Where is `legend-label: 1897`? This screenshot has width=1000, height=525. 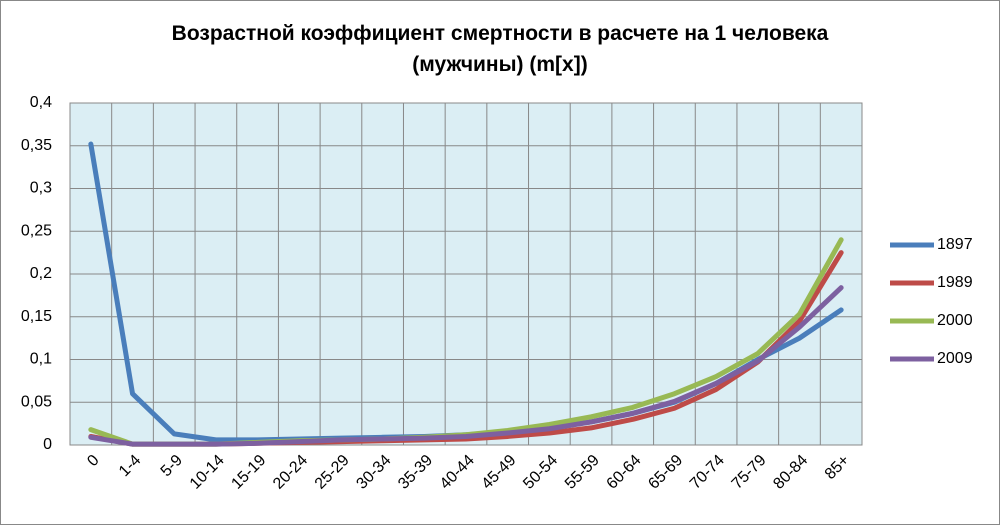 legend-label: 1897 is located at coordinates (955, 244).